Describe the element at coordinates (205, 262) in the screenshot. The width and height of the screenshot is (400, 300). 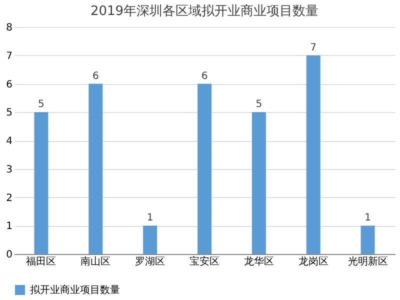
I see `x-tick-label: 宝安区` at that location.